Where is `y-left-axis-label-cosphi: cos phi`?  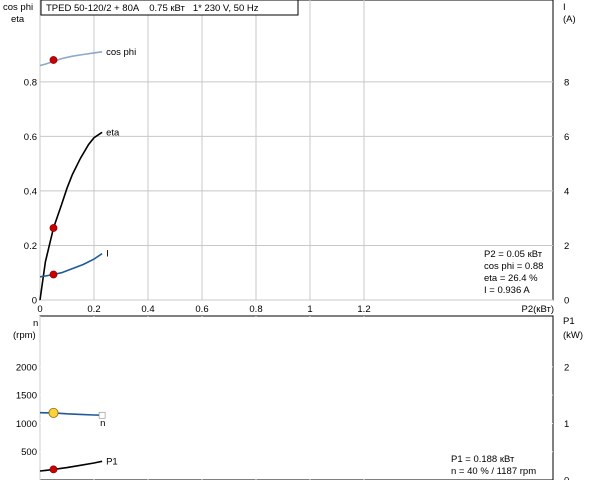 y-left-axis-label-cosphi: cos phi is located at coordinates (18, 7).